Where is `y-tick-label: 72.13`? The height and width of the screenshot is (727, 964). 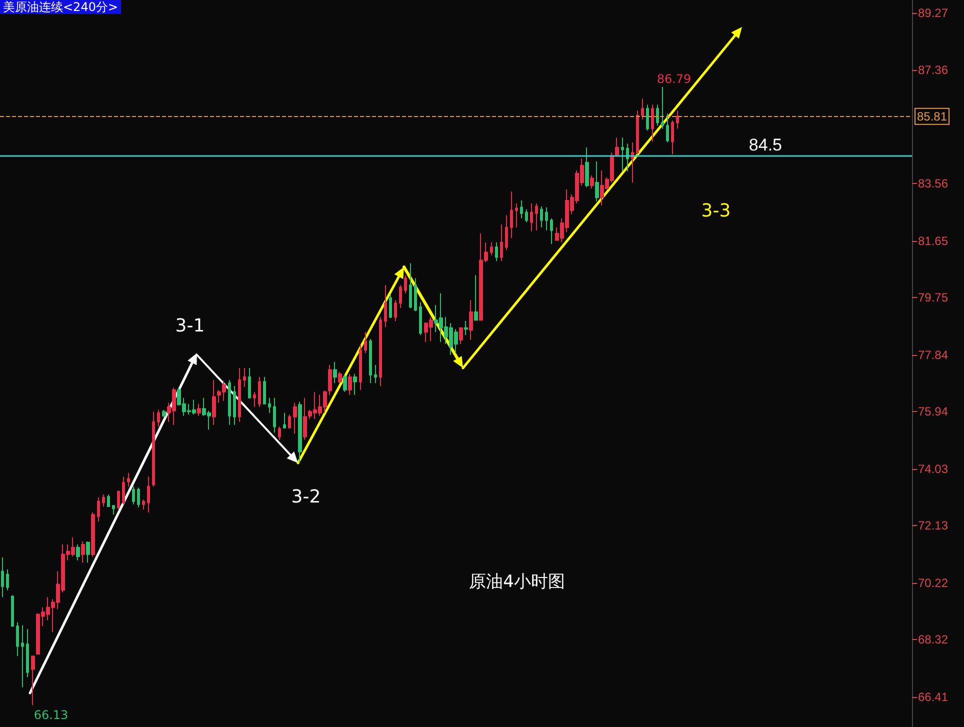 y-tick-label: 72.13 is located at coordinates (933, 525).